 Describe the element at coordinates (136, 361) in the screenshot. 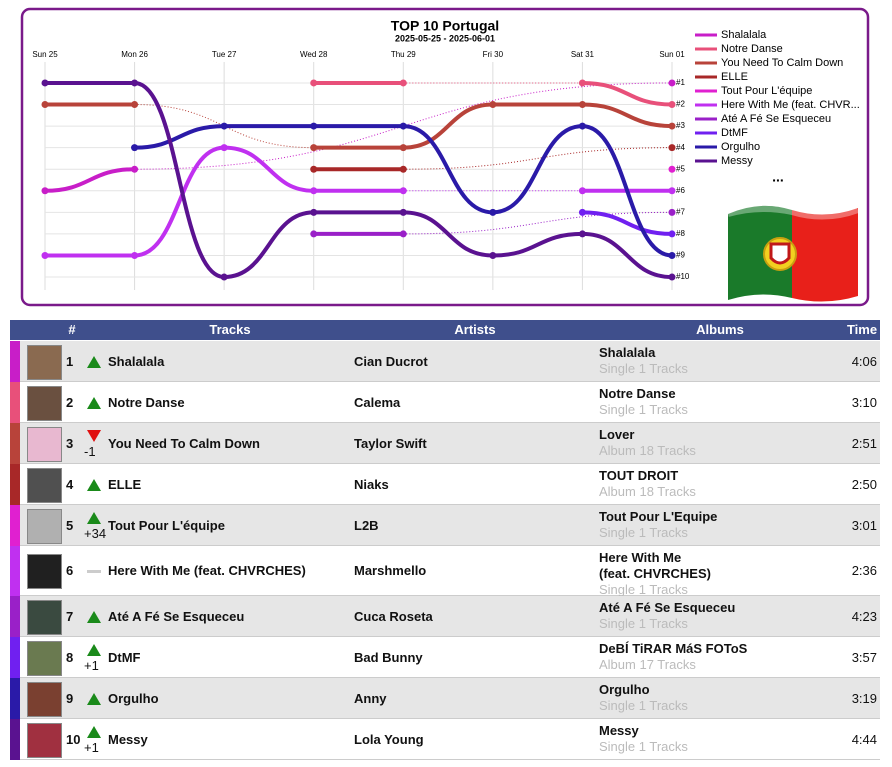

I see `track: Shalalala` at that location.